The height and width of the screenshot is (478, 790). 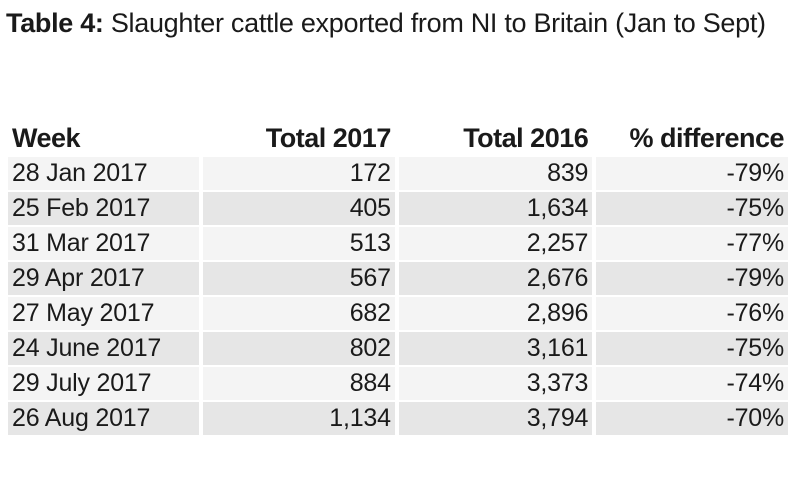 What do you see at coordinates (104, 383) in the screenshot?
I see `cell-week: 29 July 2017` at bounding box center [104, 383].